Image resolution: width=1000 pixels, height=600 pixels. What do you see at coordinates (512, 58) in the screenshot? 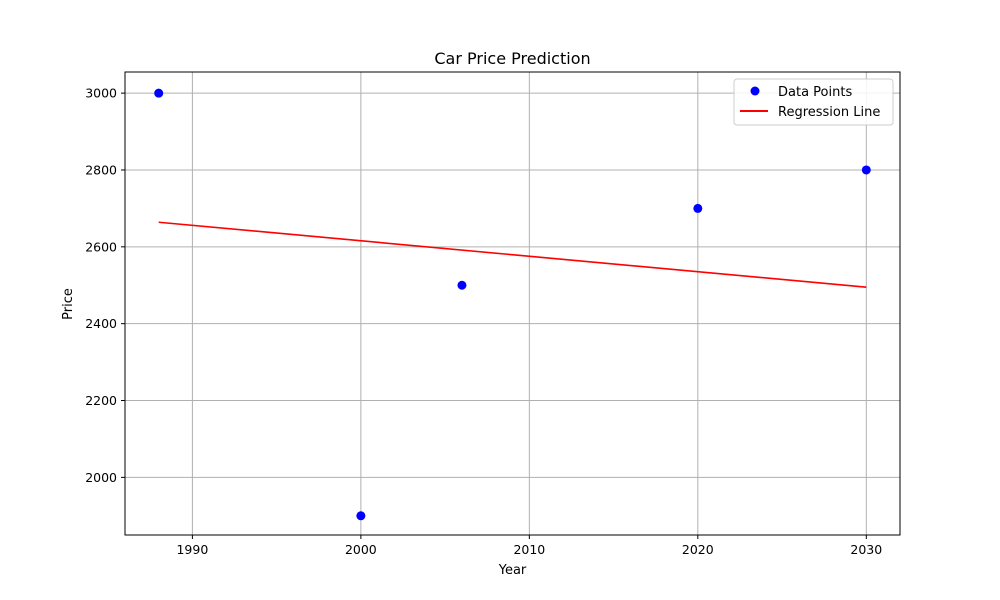
I see `chart-title: Car Price Prediction` at bounding box center [512, 58].